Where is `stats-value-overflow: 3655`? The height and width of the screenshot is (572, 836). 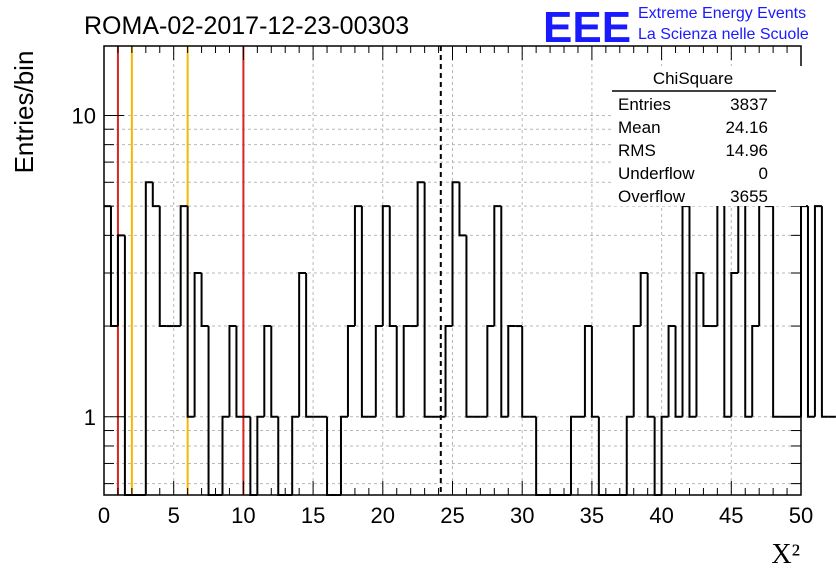 stats-value-overflow: 3655 is located at coordinates (749, 196).